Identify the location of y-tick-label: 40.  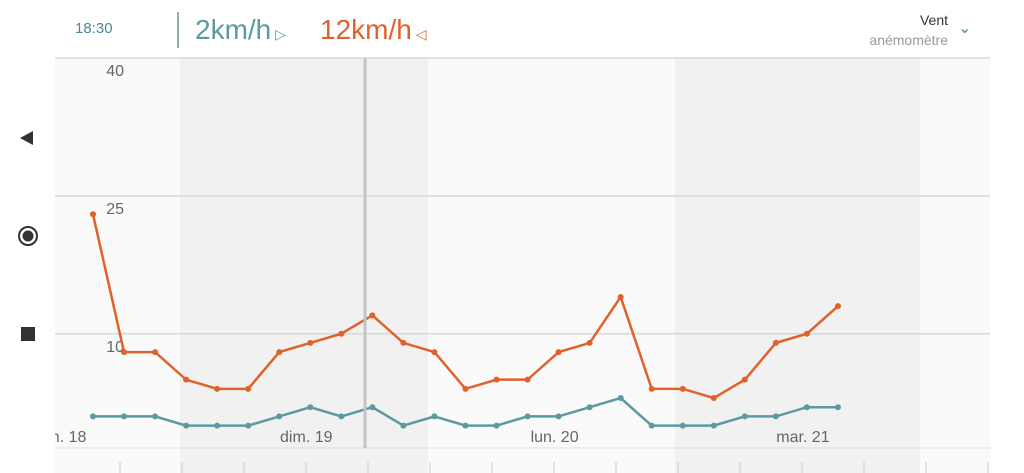
(115, 71).